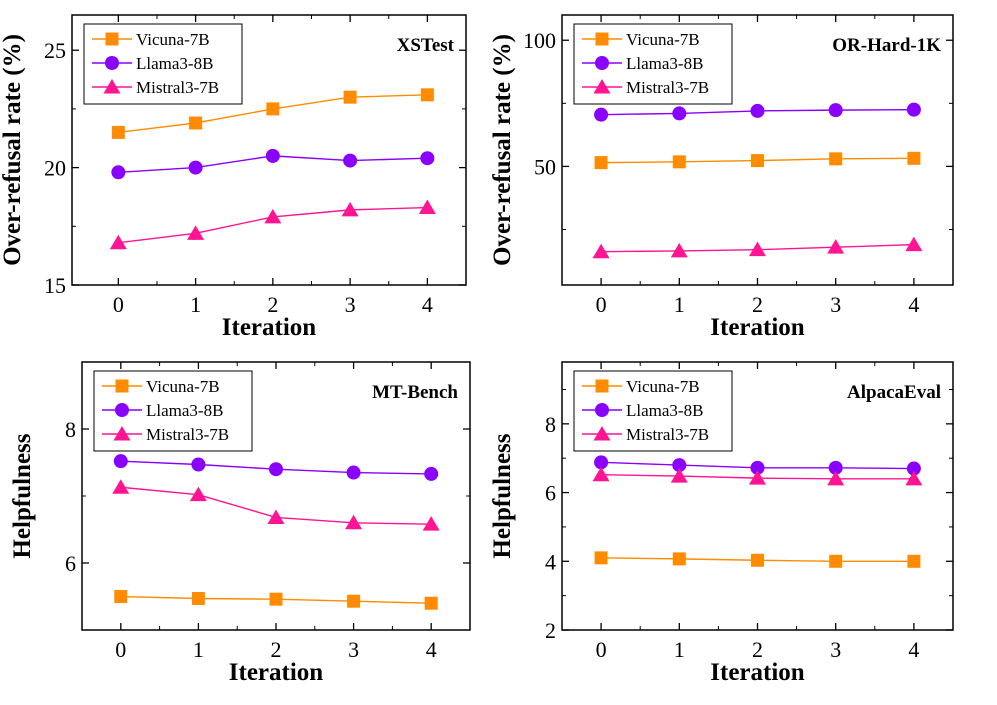 The image size is (997, 705). Describe the element at coordinates (55, 285) in the screenshot. I see `y-tick-label: 15` at that location.